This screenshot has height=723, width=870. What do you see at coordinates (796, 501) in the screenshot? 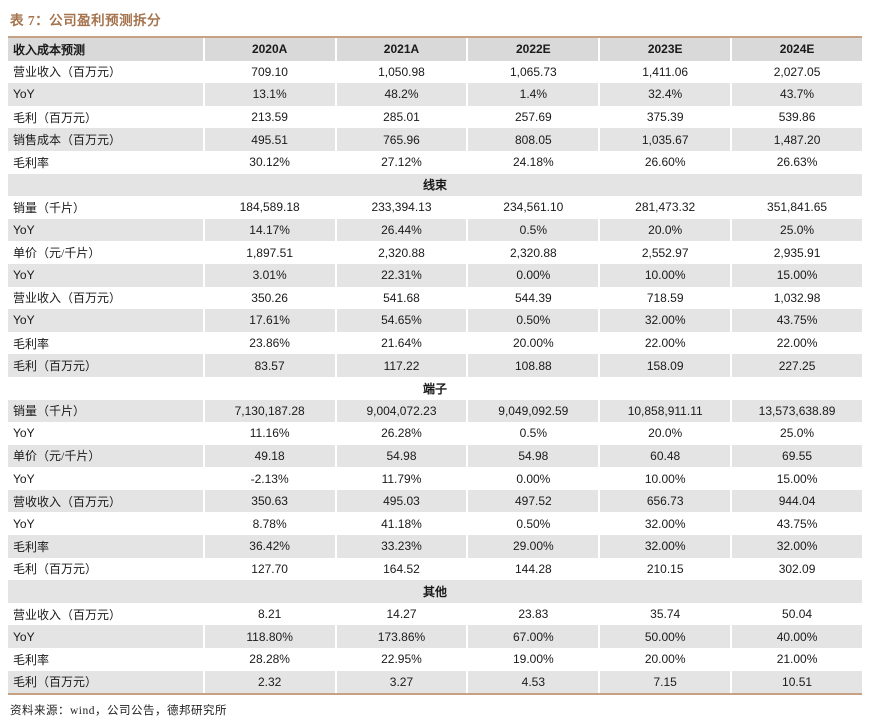
I see `cell-value: 944.04` at bounding box center [796, 501].